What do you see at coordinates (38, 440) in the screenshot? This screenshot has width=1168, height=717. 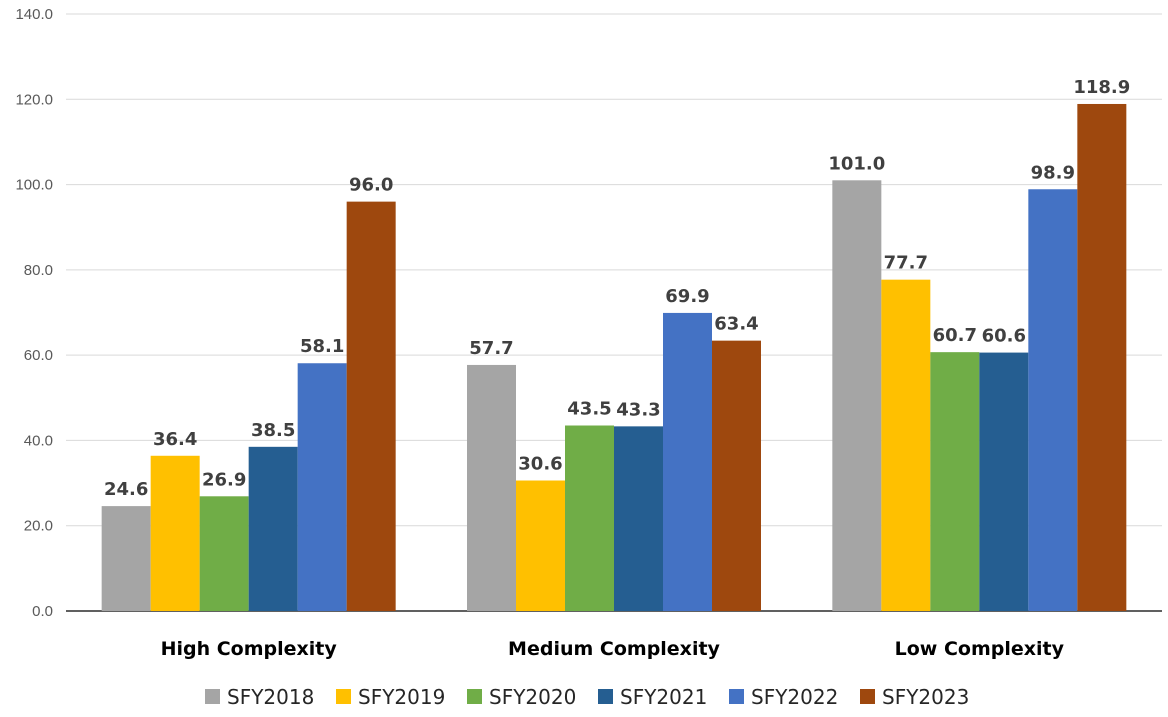 I see `y-tick-label: 40.0` at bounding box center [38, 440].